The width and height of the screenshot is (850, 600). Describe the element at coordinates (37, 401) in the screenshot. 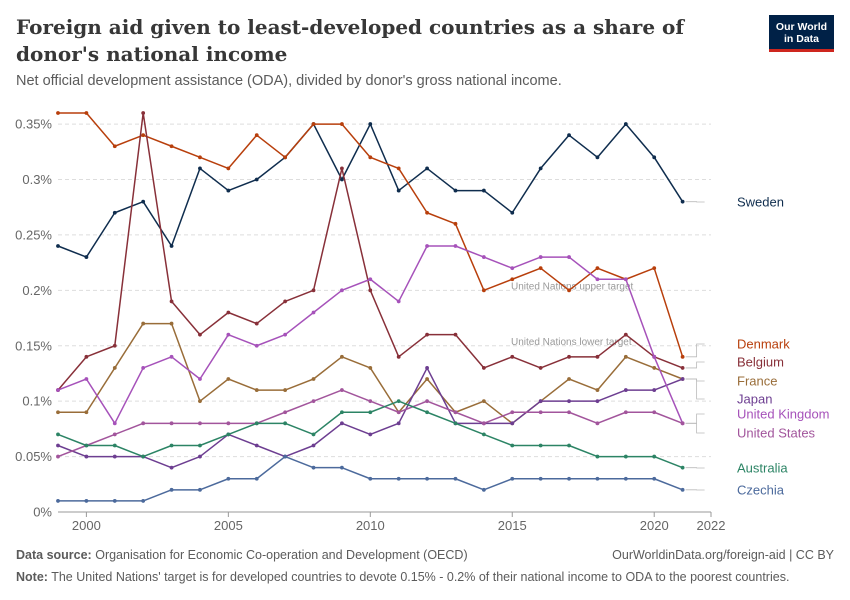

I see `y-tick-label: 0.1%` at that location.